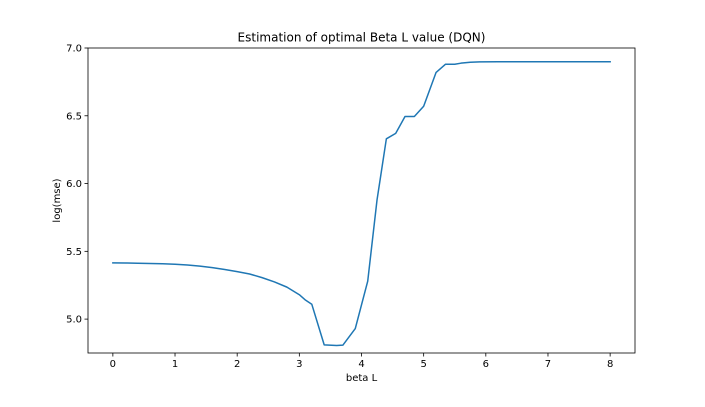  What do you see at coordinates (299, 364) in the screenshot?
I see `x-tick-label: 3` at bounding box center [299, 364].